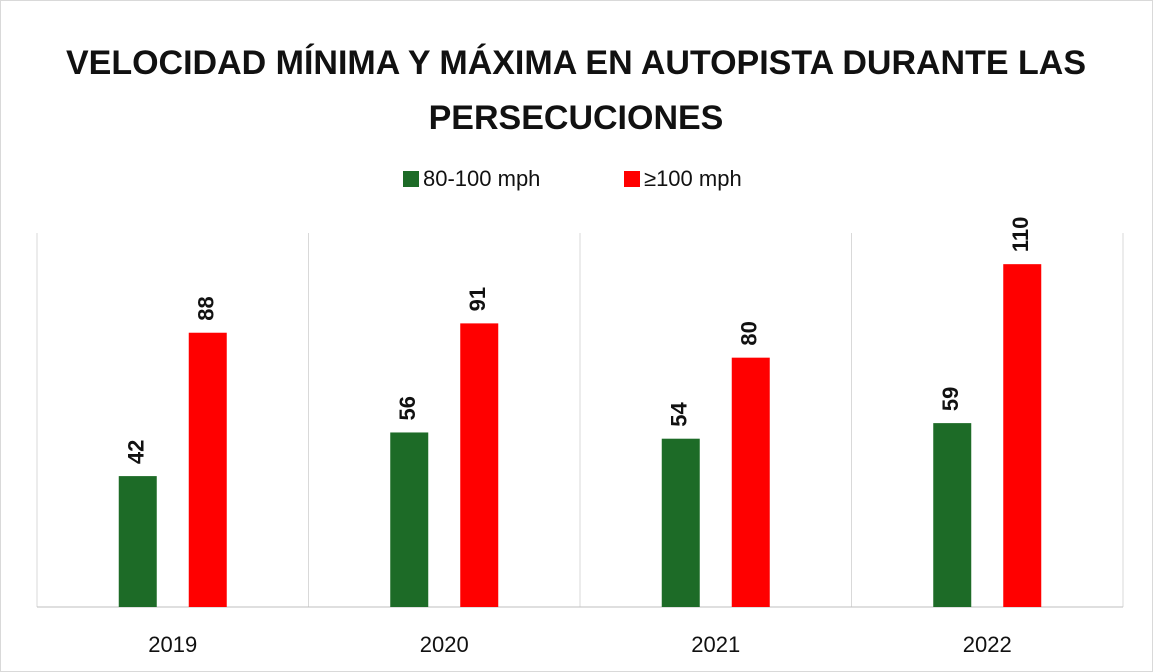  What do you see at coordinates (407, 408) in the screenshot?
I see `data-label: 56` at bounding box center [407, 408].